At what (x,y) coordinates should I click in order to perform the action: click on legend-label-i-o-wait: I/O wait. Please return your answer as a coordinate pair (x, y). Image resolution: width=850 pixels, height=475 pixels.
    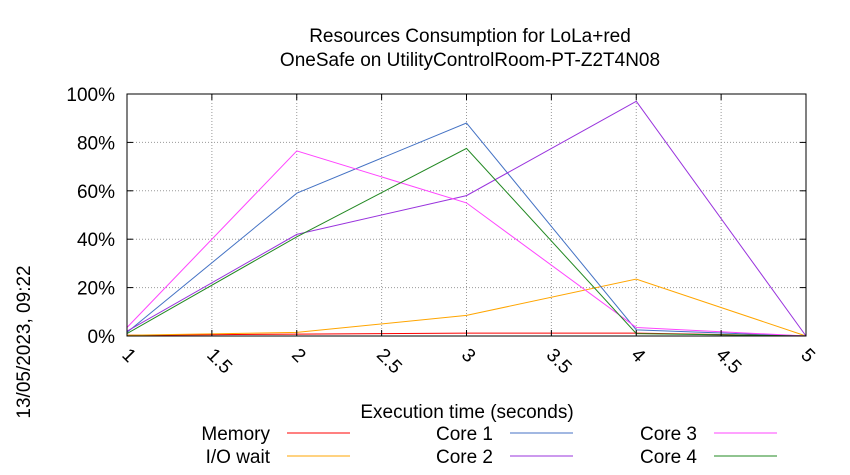
    Looking at the image, I should click on (238, 457).